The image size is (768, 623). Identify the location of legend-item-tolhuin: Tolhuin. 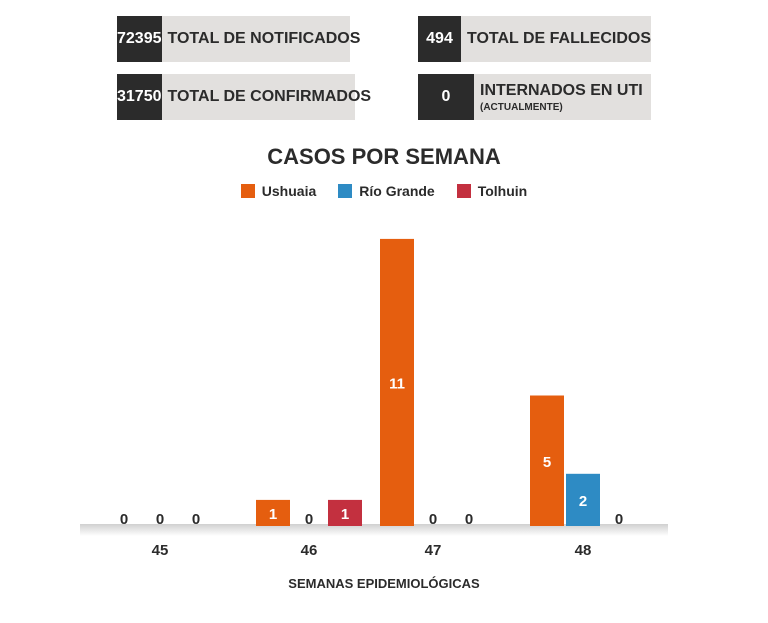
(492, 191).